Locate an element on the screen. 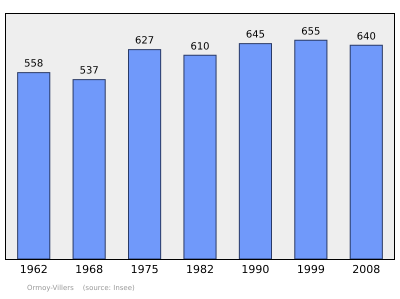 This screenshot has height=299, width=400. data-label: 645 is located at coordinates (255, 35).